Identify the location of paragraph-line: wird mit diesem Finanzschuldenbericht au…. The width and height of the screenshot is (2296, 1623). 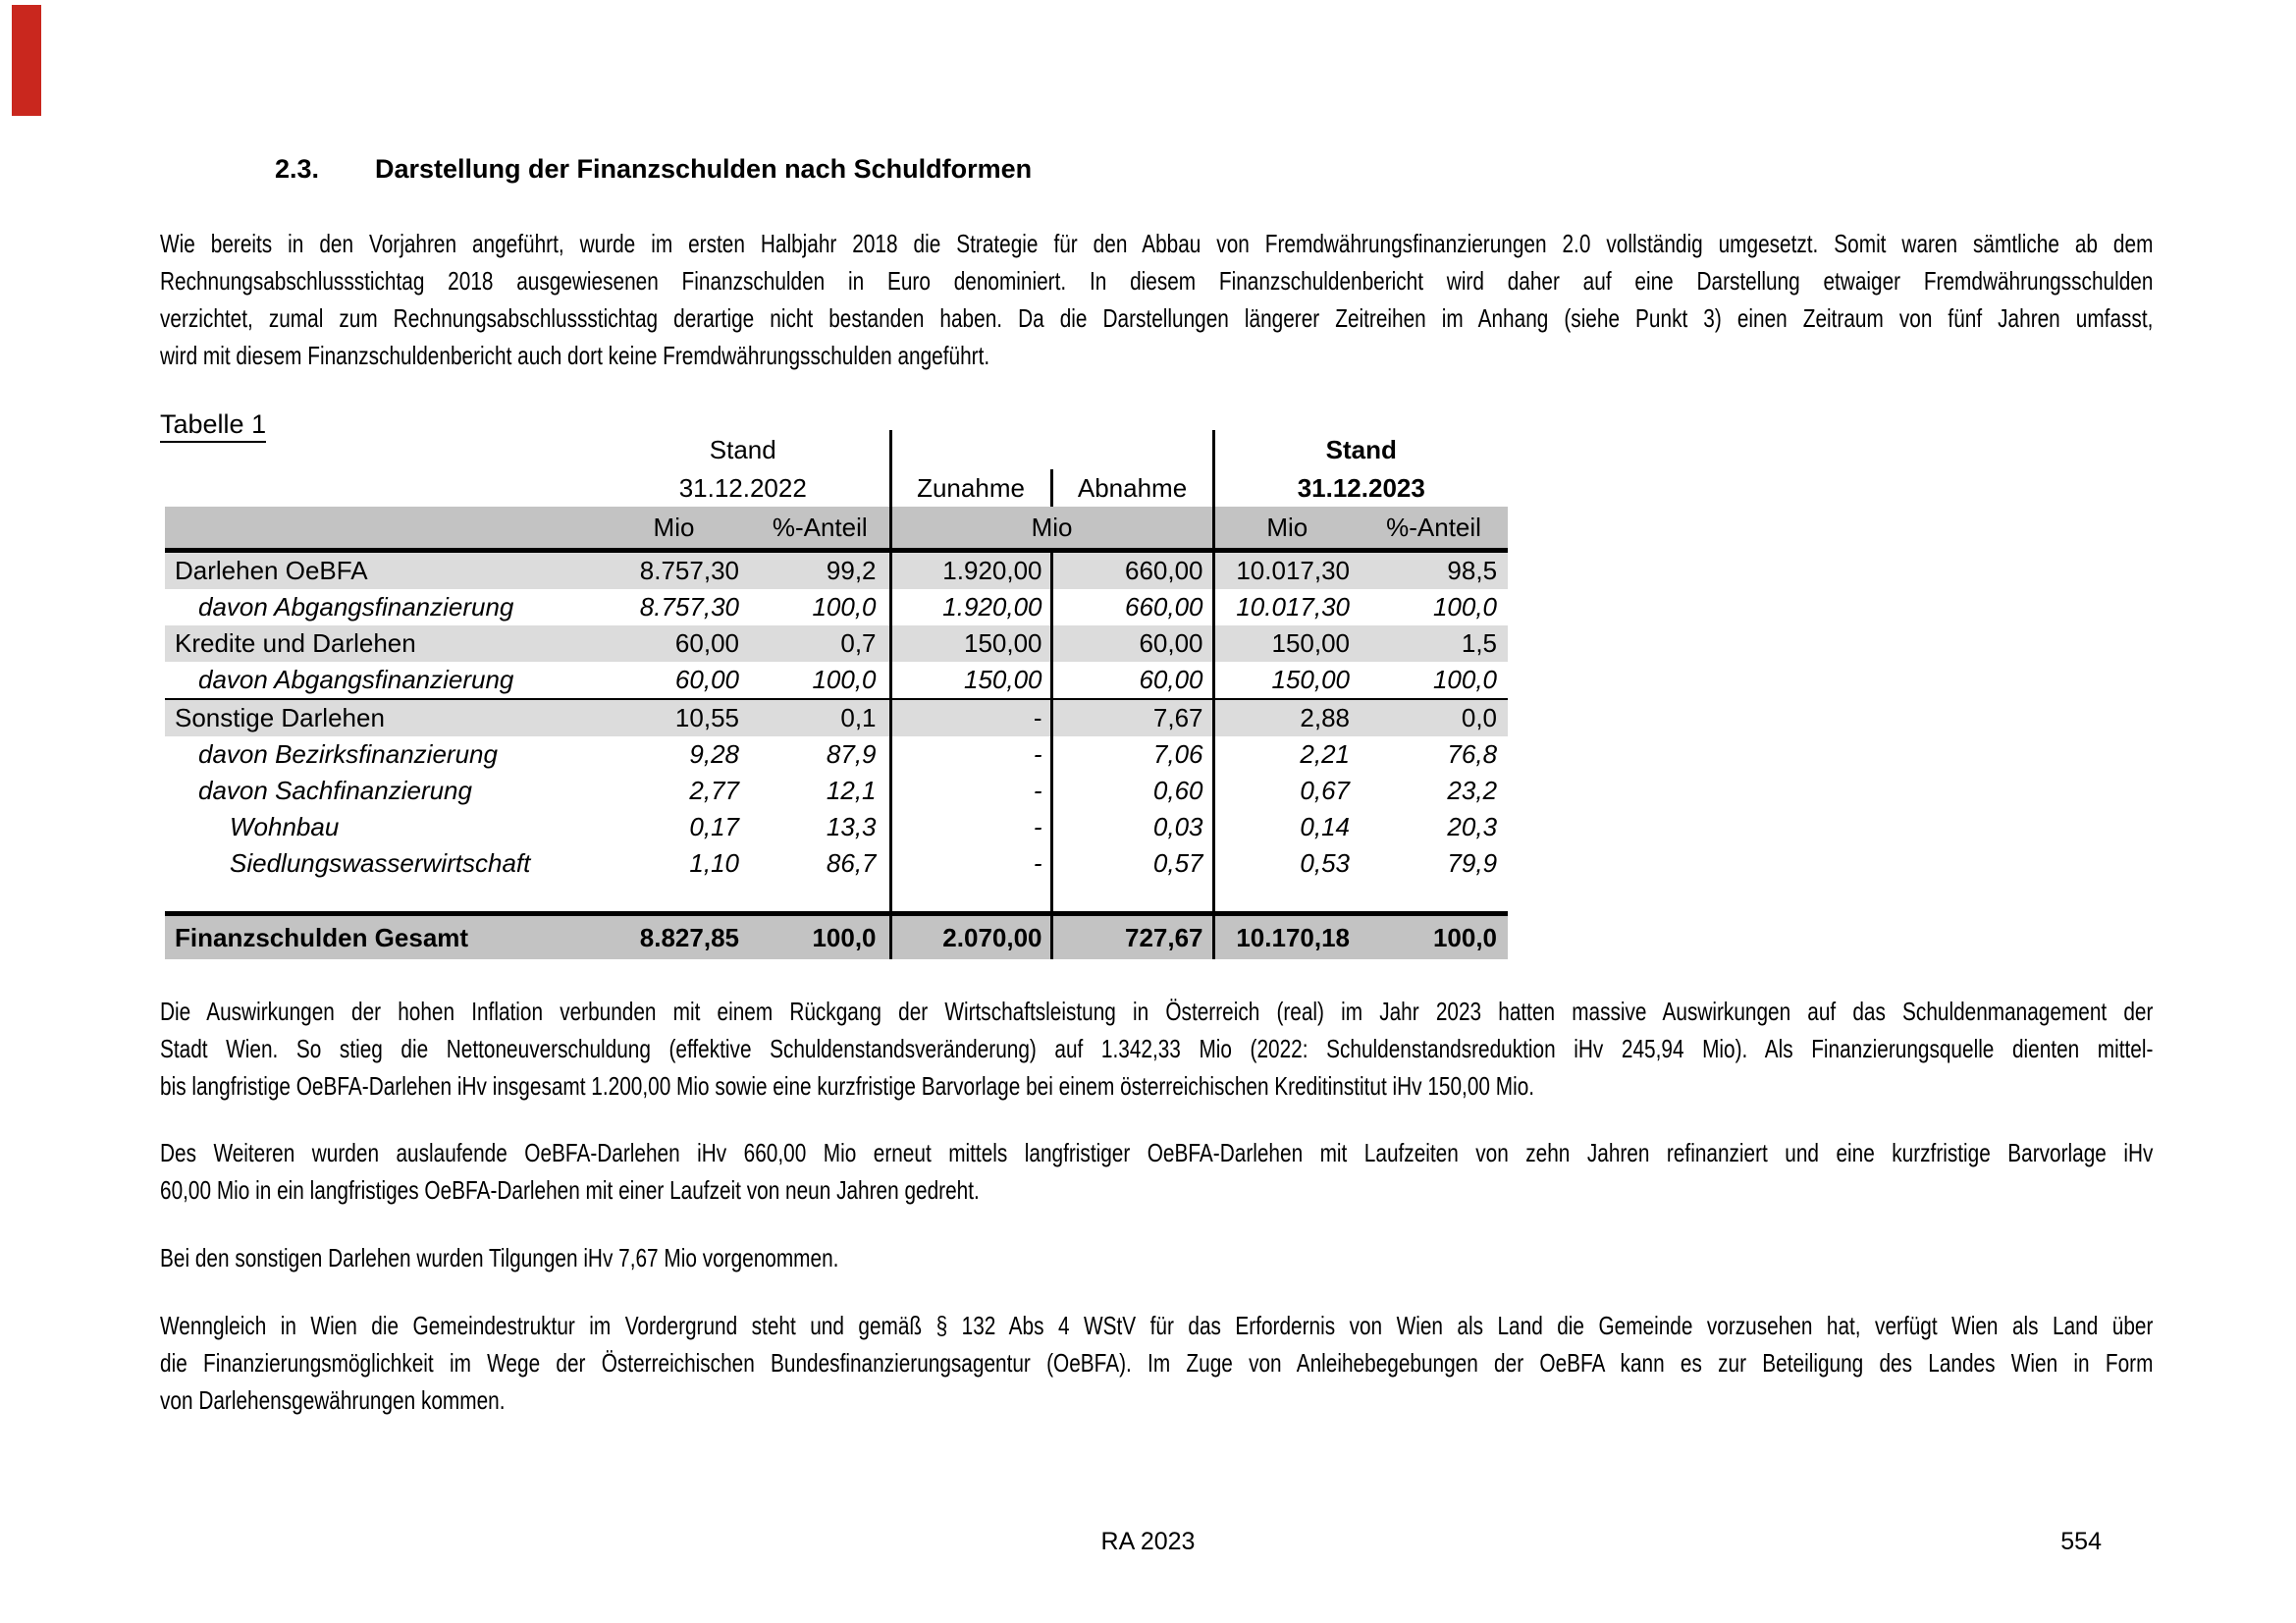
(575, 355).